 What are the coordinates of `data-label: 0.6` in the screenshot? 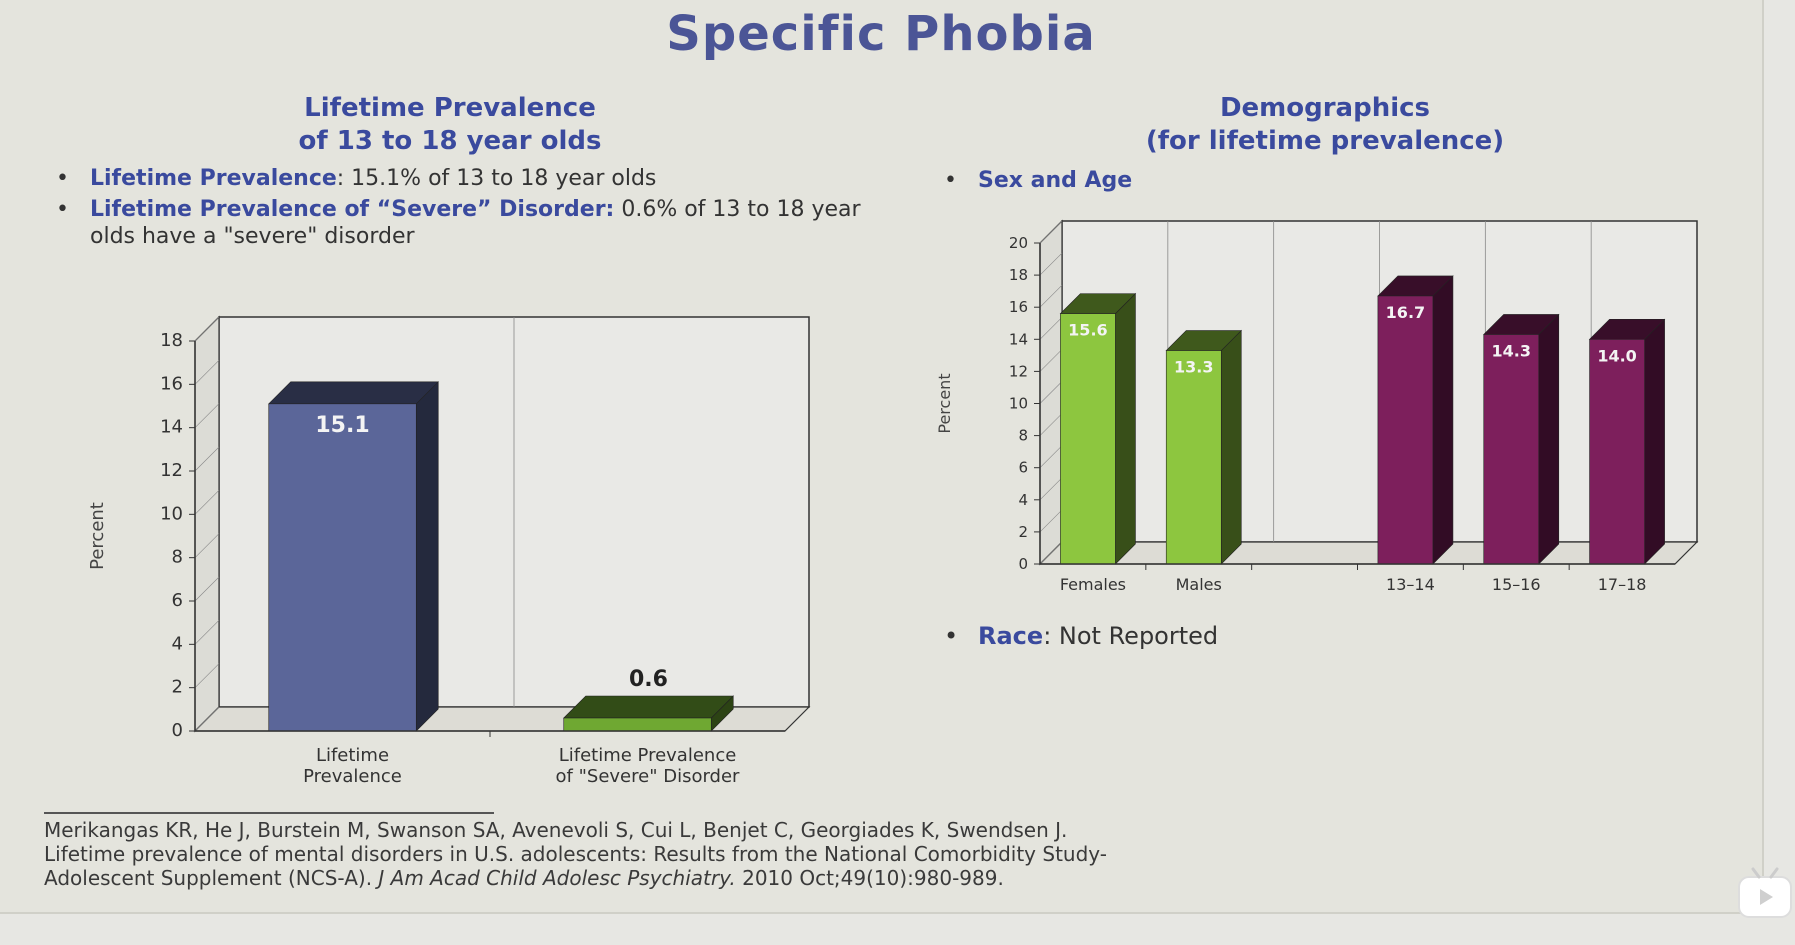 It's located at (648, 679).